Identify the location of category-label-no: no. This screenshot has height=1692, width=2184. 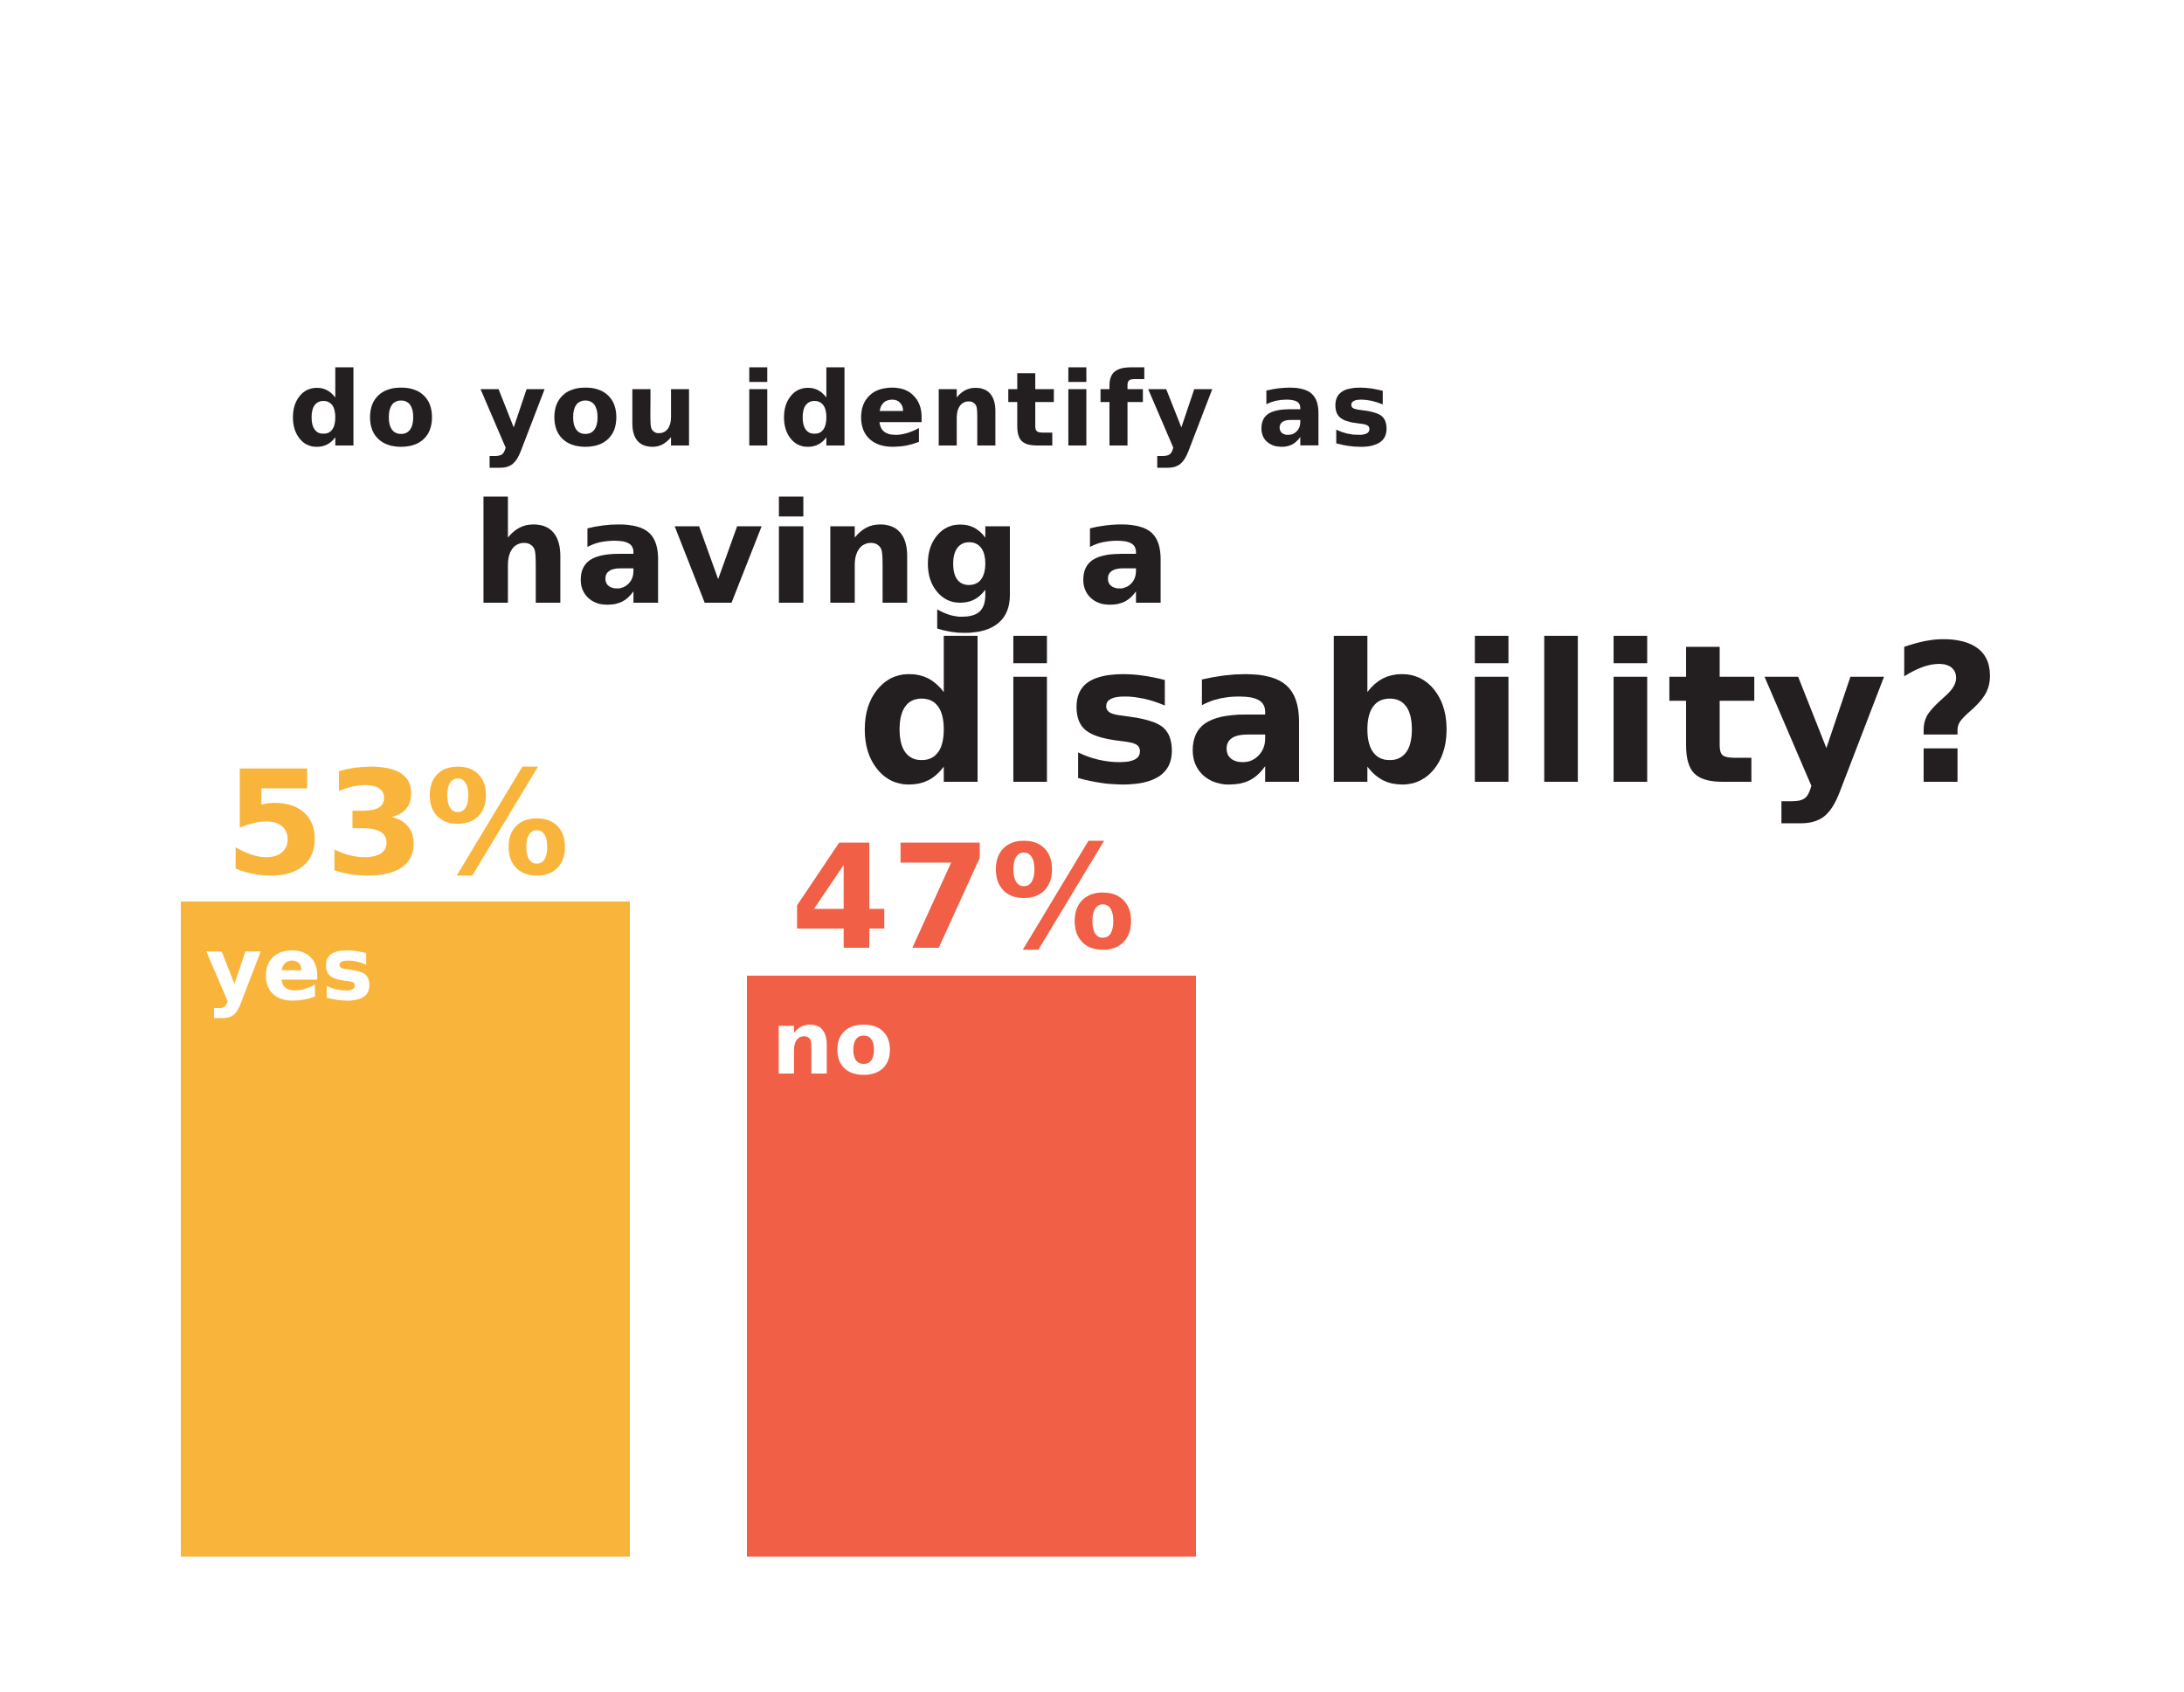
(832, 1043).